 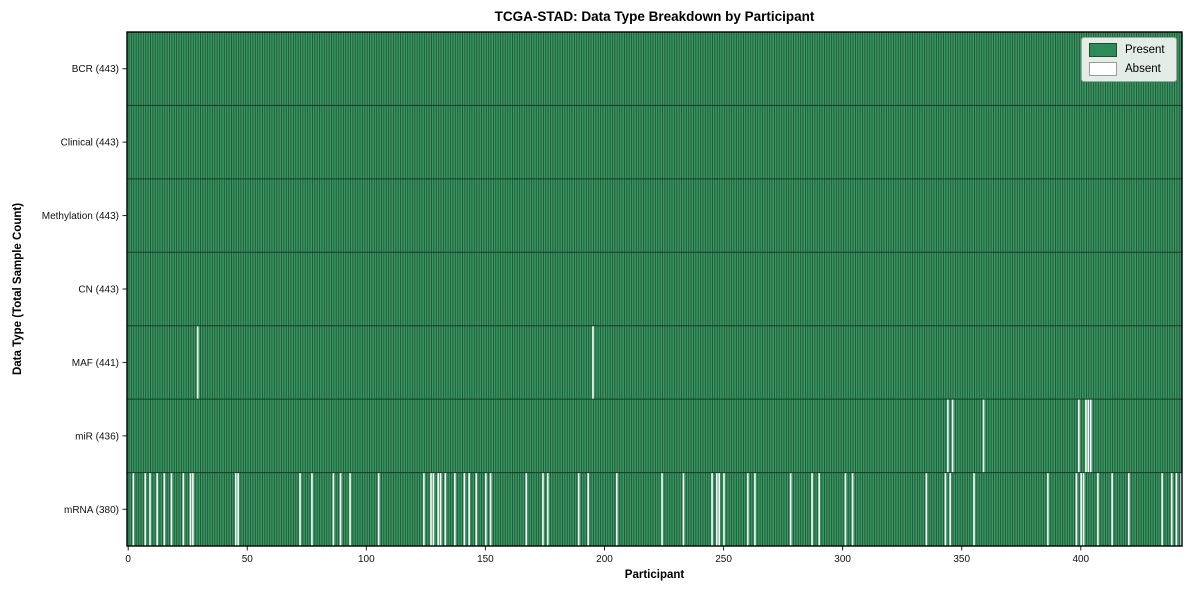 What do you see at coordinates (723, 559) in the screenshot?
I see `x-tick-label: 250` at bounding box center [723, 559].